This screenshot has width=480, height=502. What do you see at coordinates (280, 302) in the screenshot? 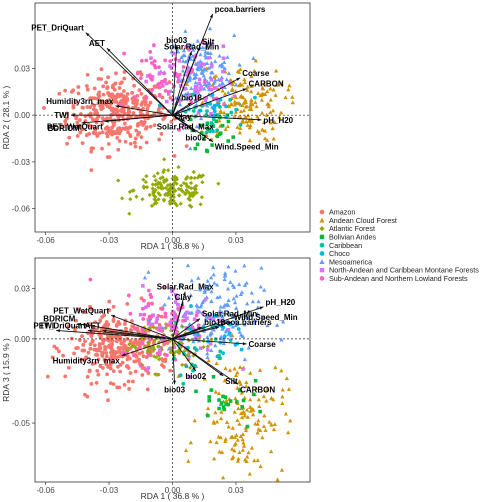
I see `vector-label: pH_H20` at bounding box center [280, 302].